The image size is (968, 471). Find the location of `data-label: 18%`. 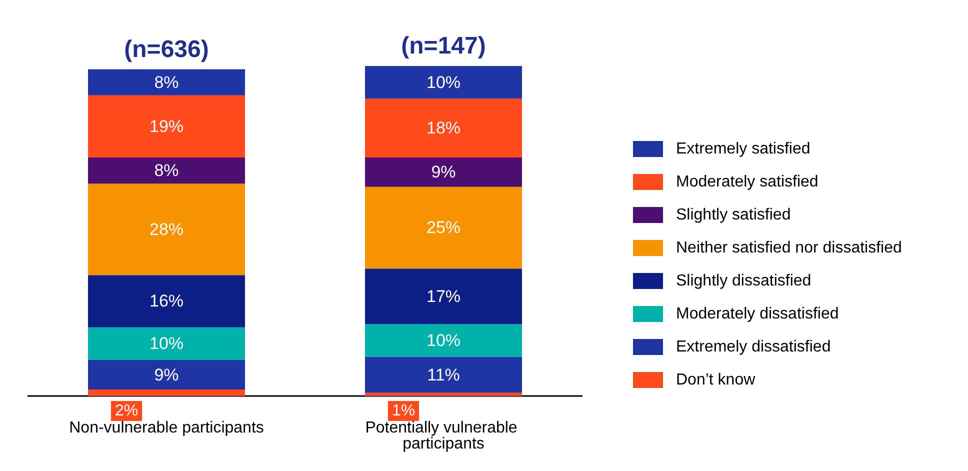

data-label: 18% is located at coordinates (443, 128).